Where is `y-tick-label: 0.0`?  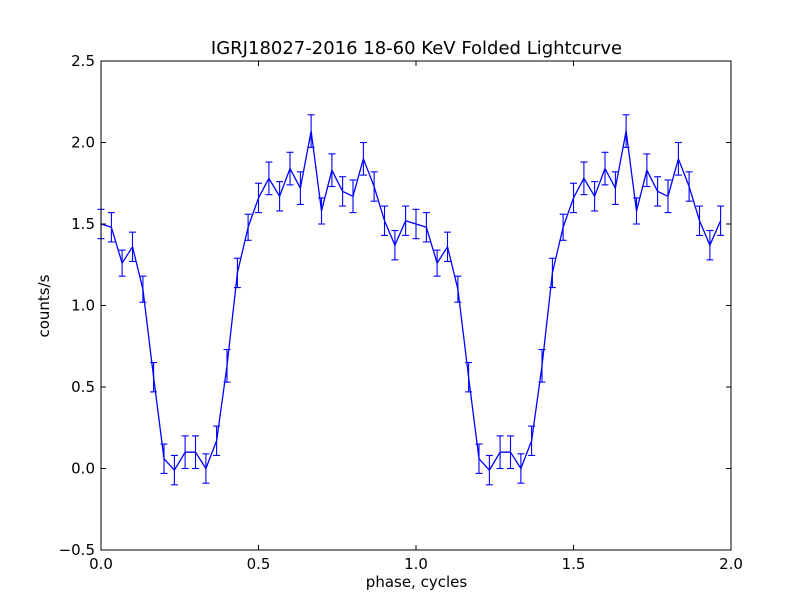
y-tick-label: 0.0 is located at coordinates (83, 469).